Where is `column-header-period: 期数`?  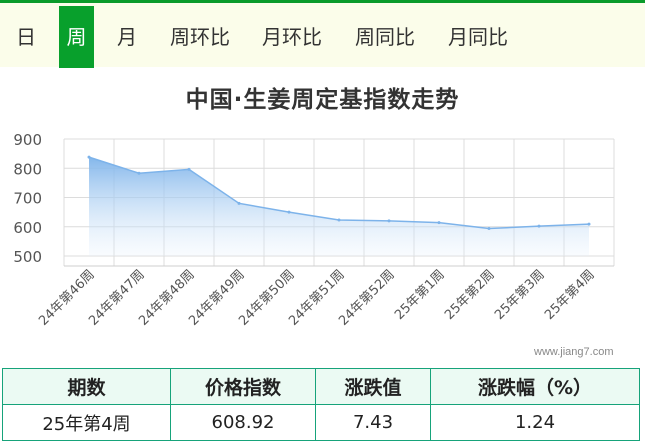 column-header-period: 期数 is located at coordinates (86, 386).